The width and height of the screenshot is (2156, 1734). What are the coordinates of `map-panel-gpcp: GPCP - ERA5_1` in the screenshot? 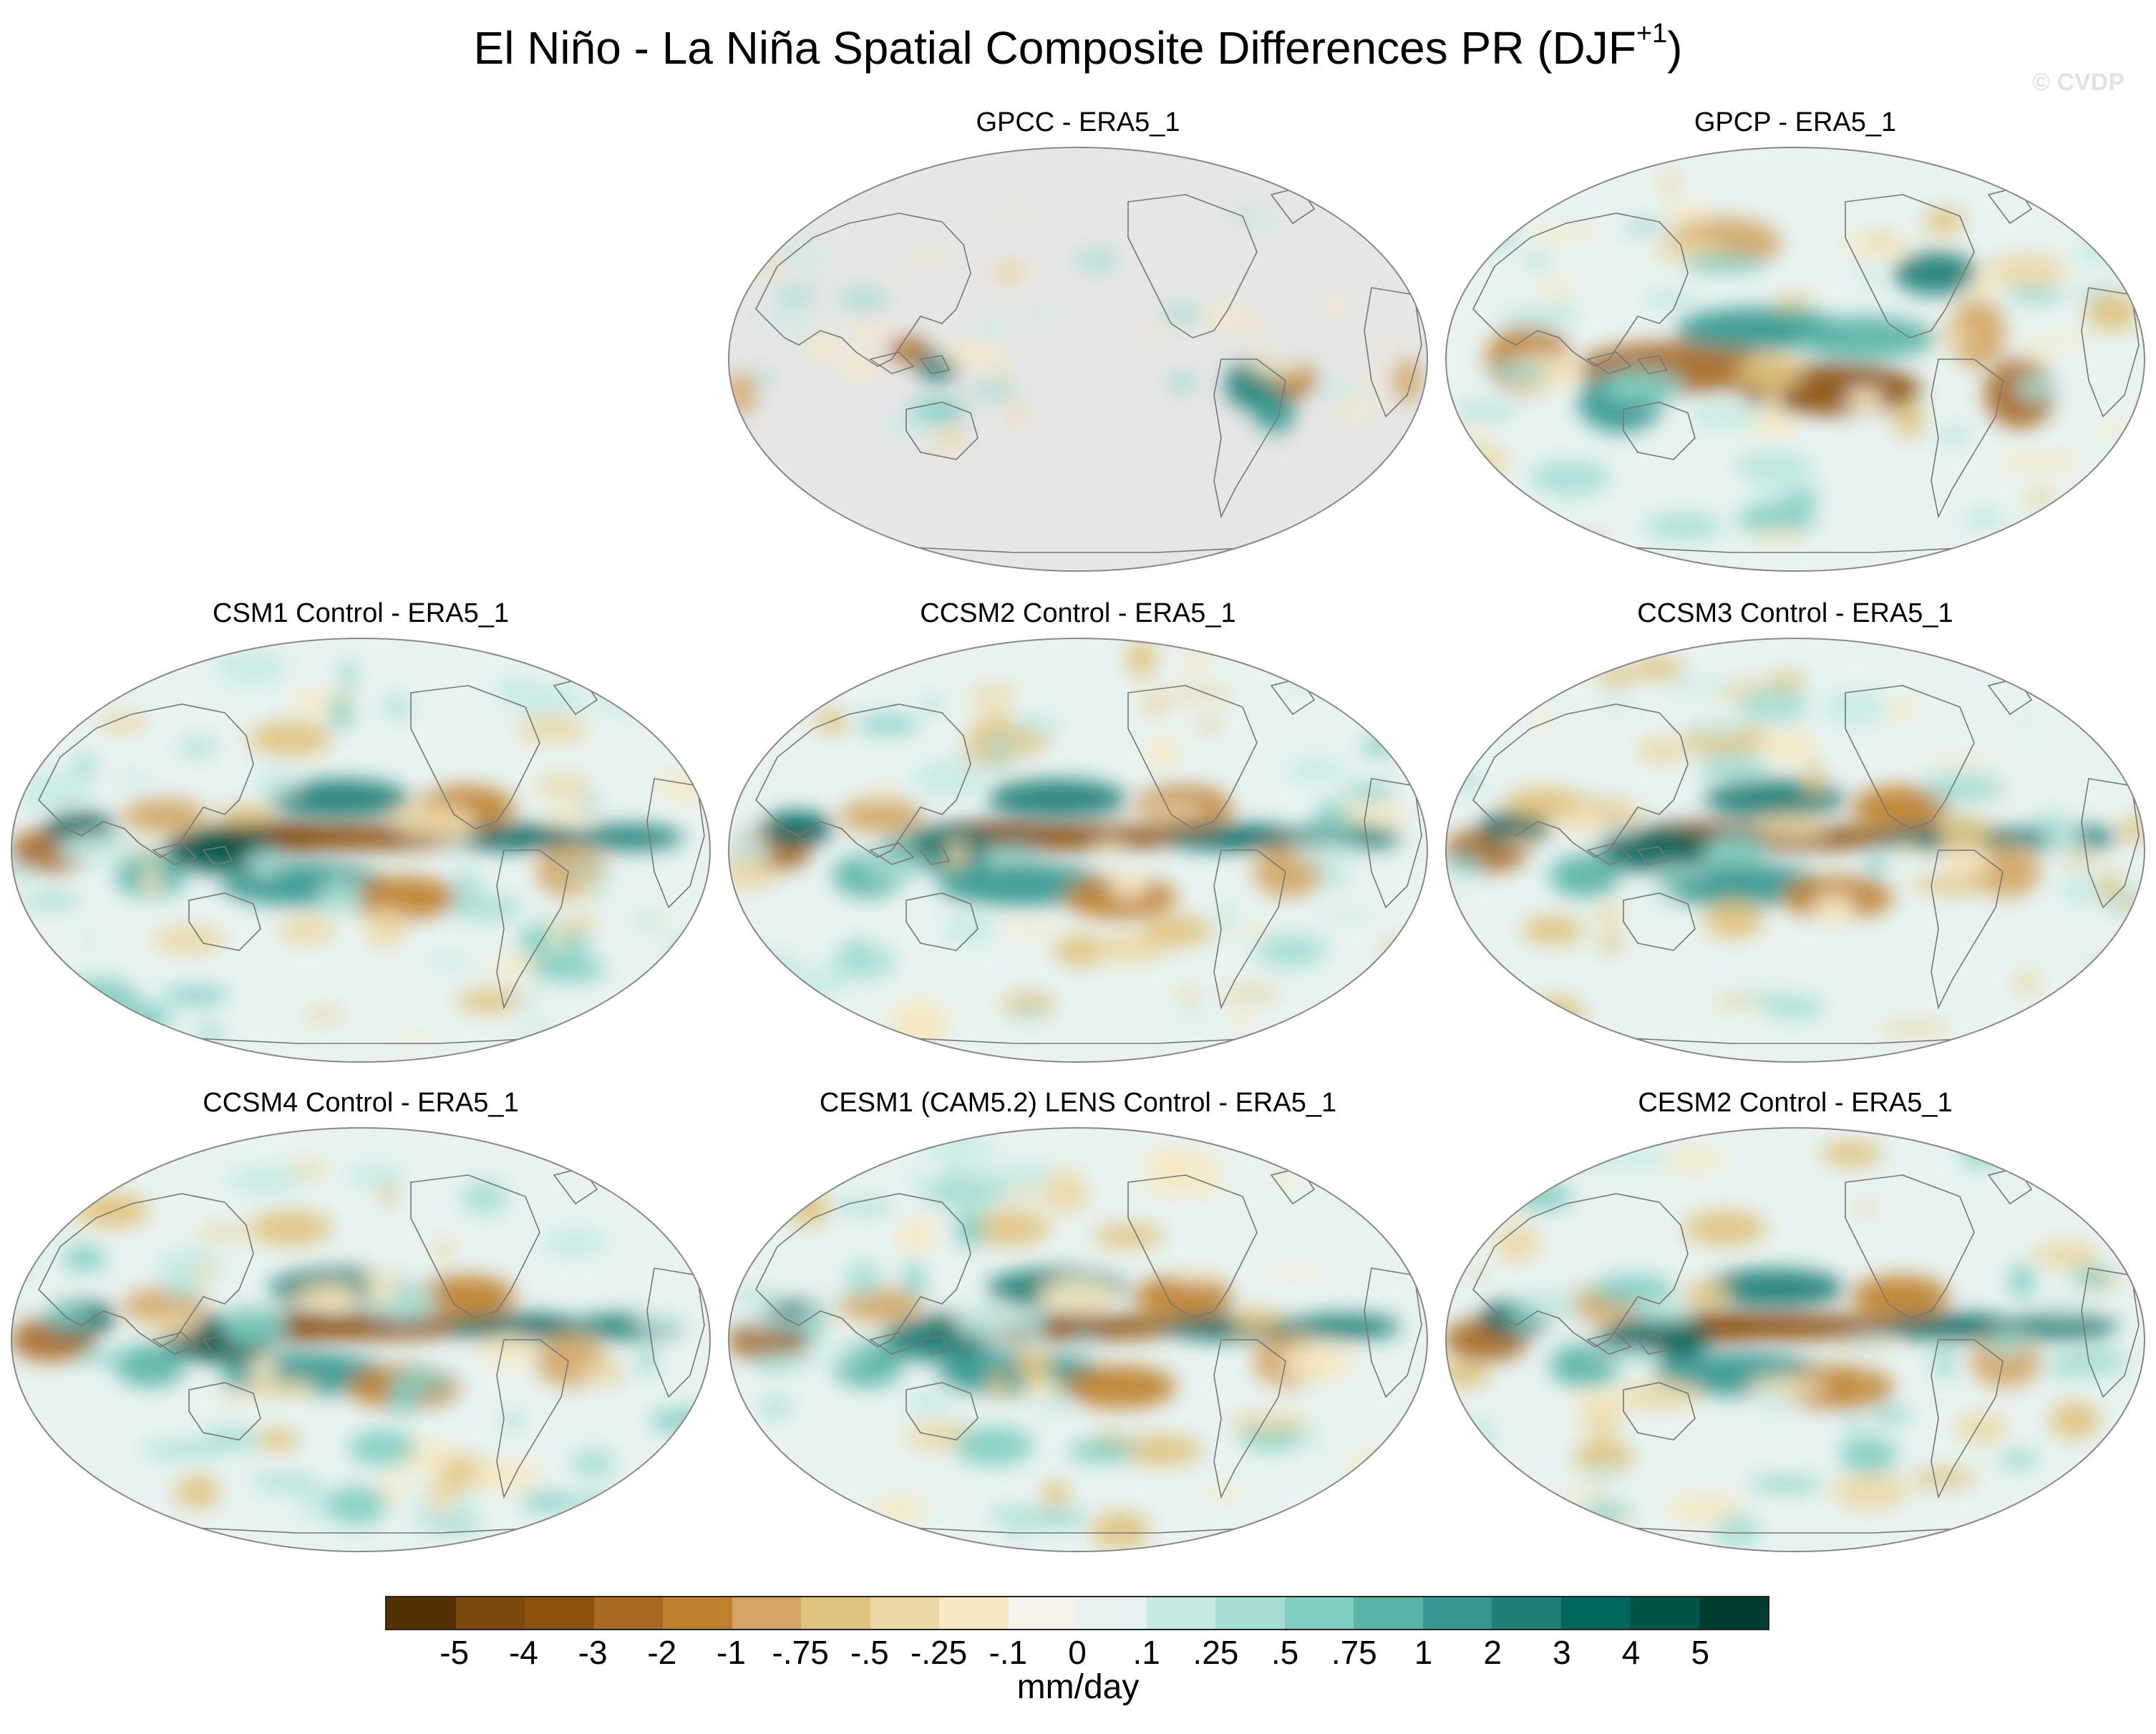 It's located at (1795, 343).